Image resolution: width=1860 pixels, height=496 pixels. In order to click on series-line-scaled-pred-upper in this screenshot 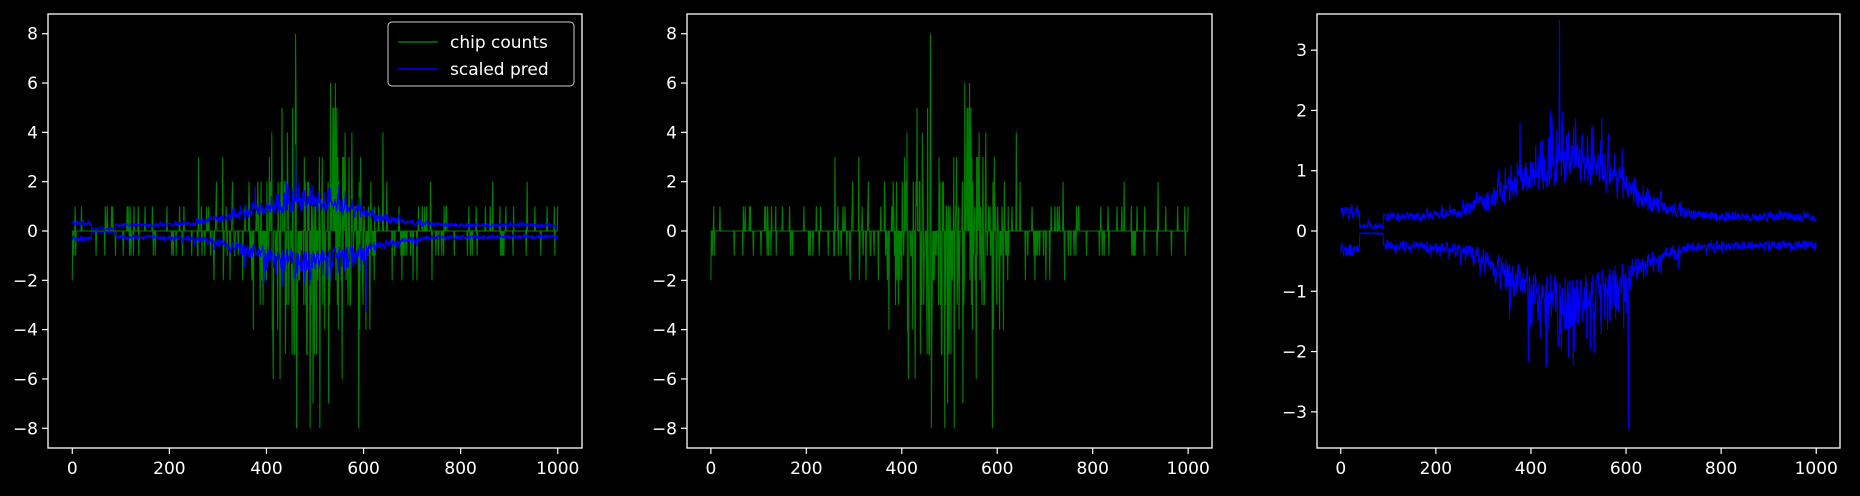, I will do `click(314, 188)`.